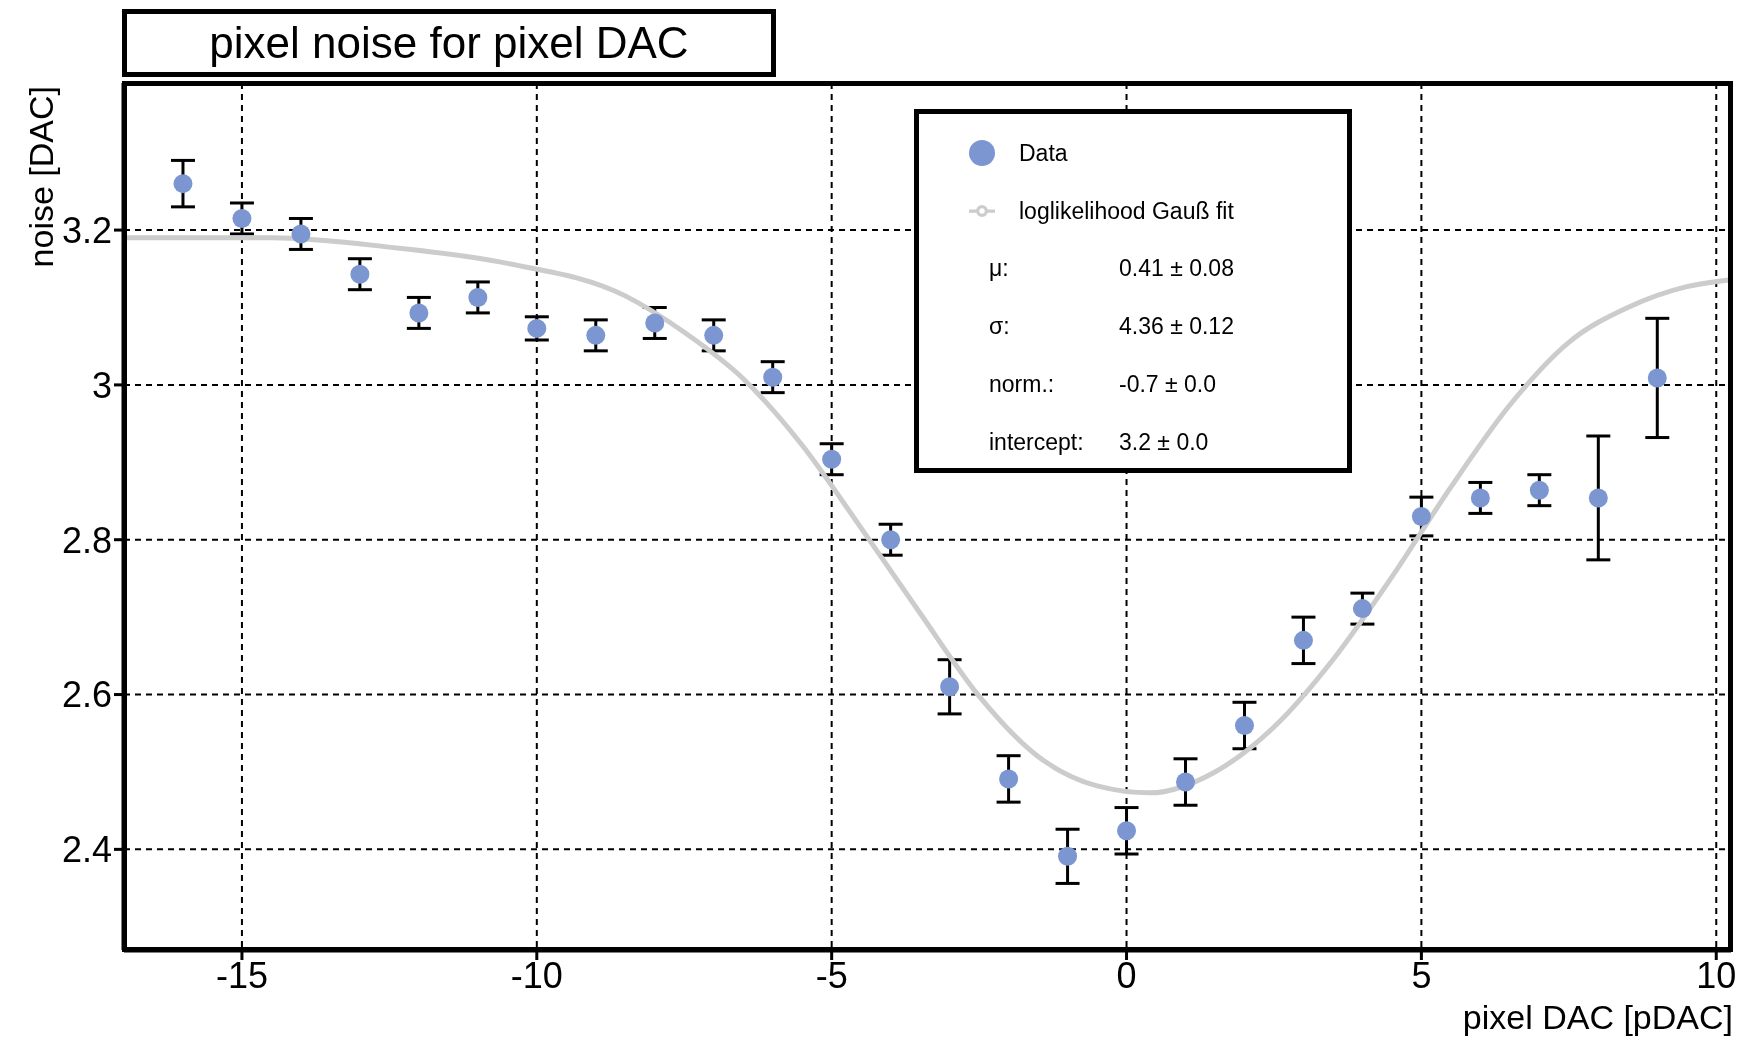 This screenshot has width=1737, height=1048. Describe the element at coordinates (1022, 384) in the screenshot. I see `annotation: norm.:` at that location.